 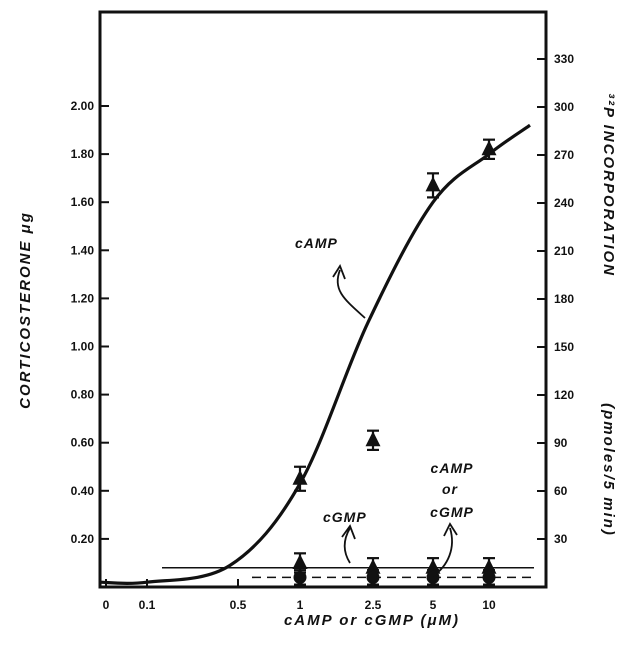 What do you see at coordinates (316, 243) in the screenshot?
I see `annotation-camp: cAMP` at bounding box center [316, 243].